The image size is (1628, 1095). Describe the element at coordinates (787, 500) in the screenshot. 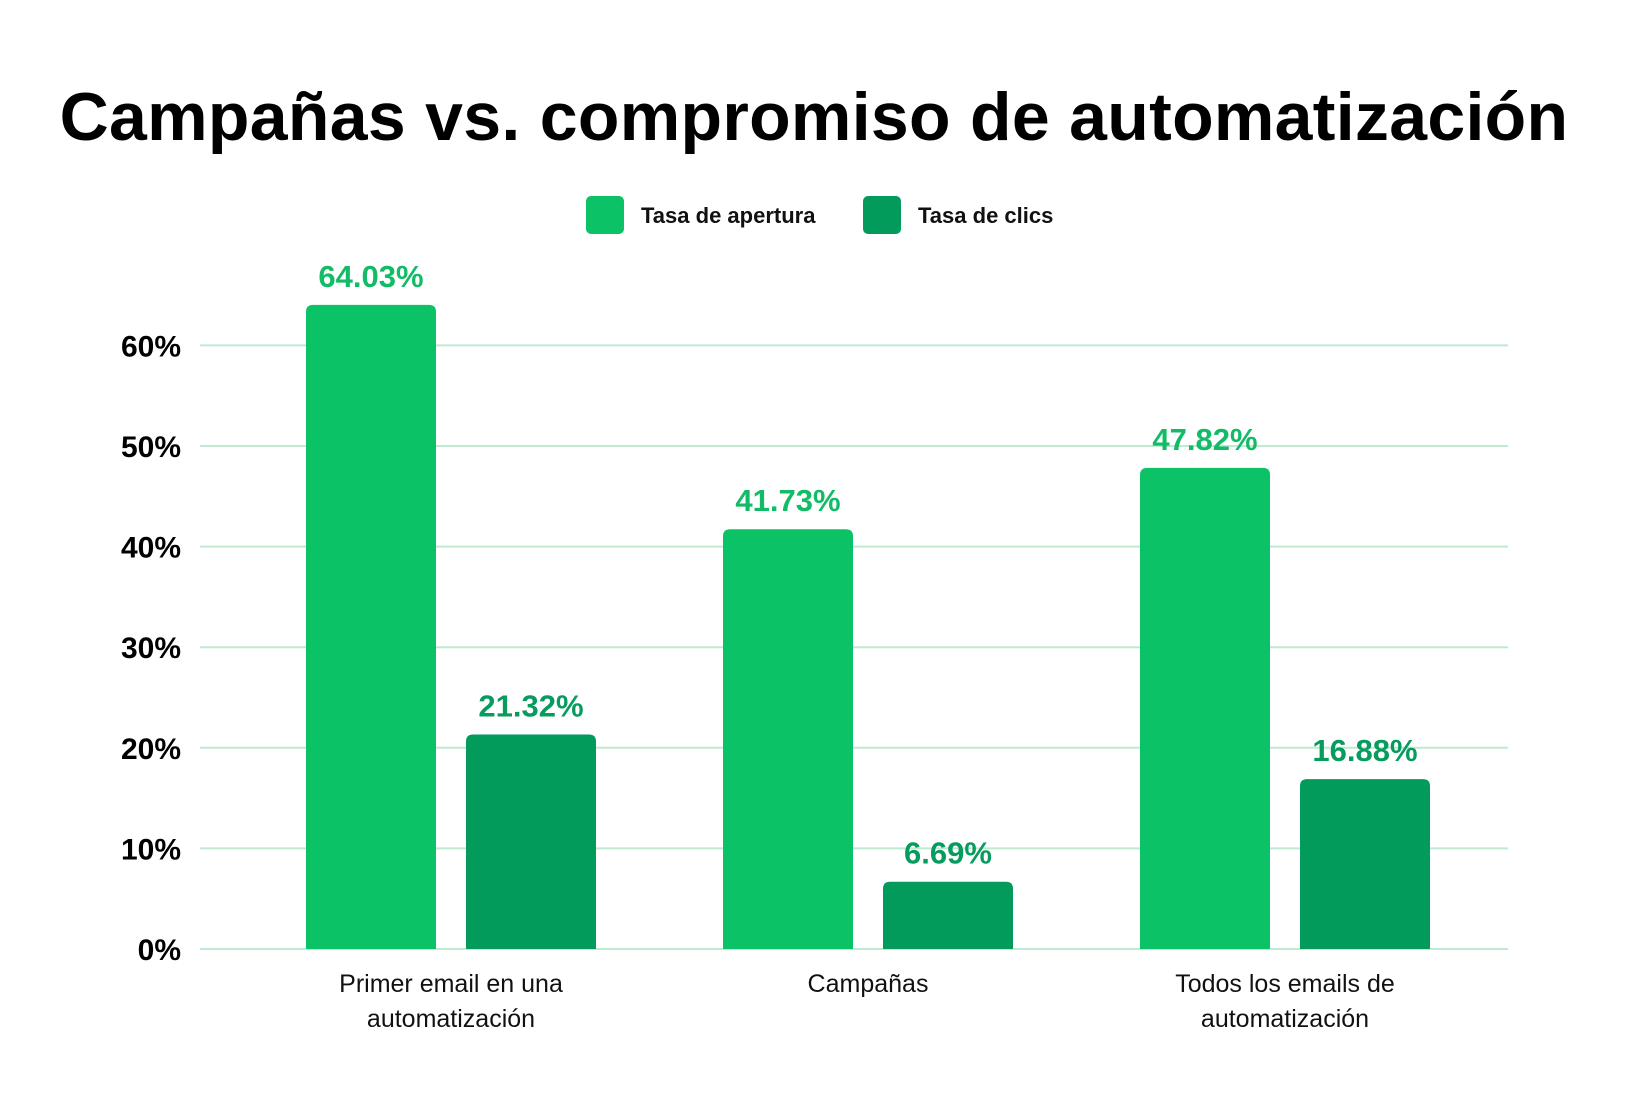

I see `value-label: 41.73%` at that location.